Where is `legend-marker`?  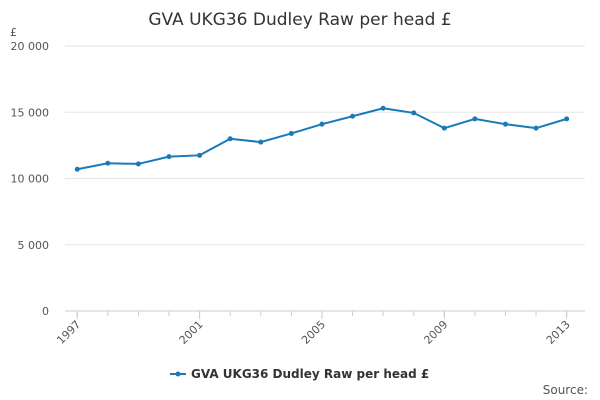
legend-marker is located at coordinates (178, 374).